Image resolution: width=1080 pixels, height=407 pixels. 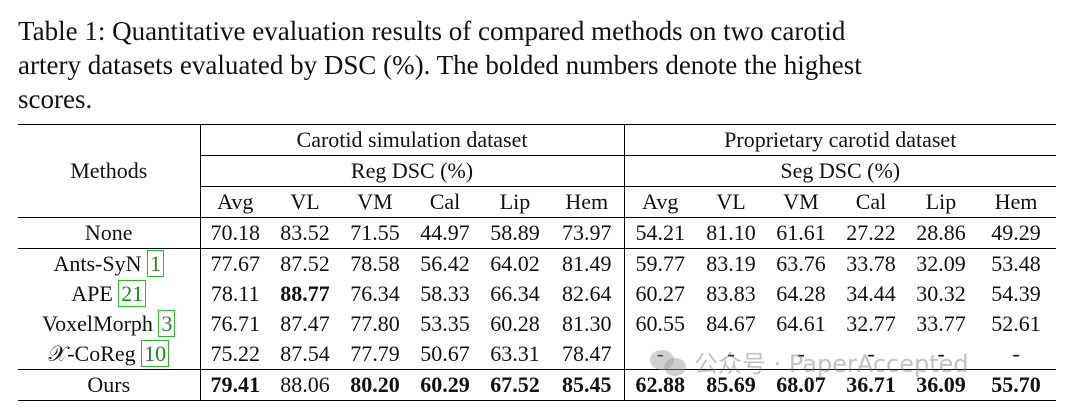 I want to click on value-cell: 85.45, so click(x=587, y=385).